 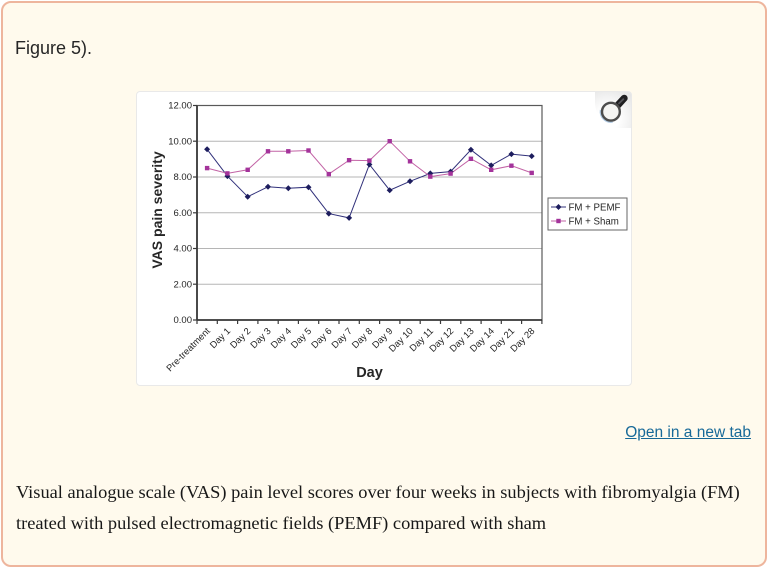 What do you see at coordinates (594, 222) in the screenshot?
I see `svg-text: FM + Sham` at bounding box center [594, 222].